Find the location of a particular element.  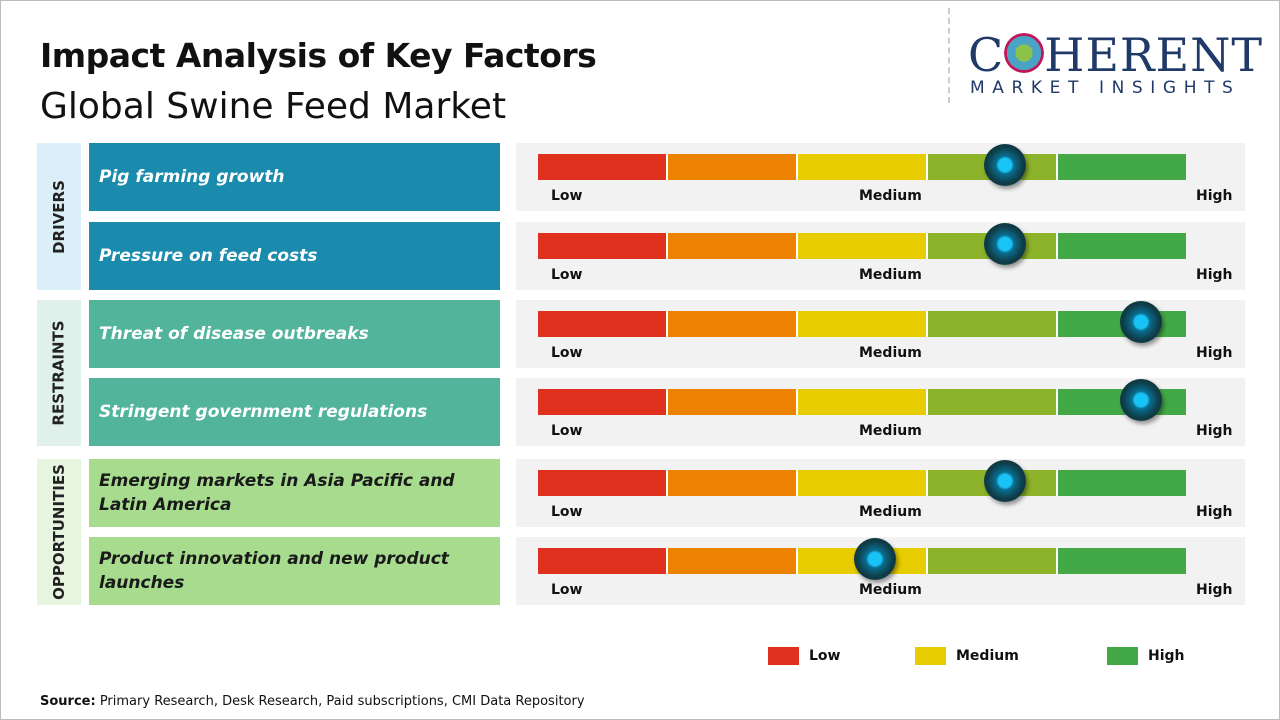

factor-label: Threat of disease outbreaks is located at coordinates (294, 334).